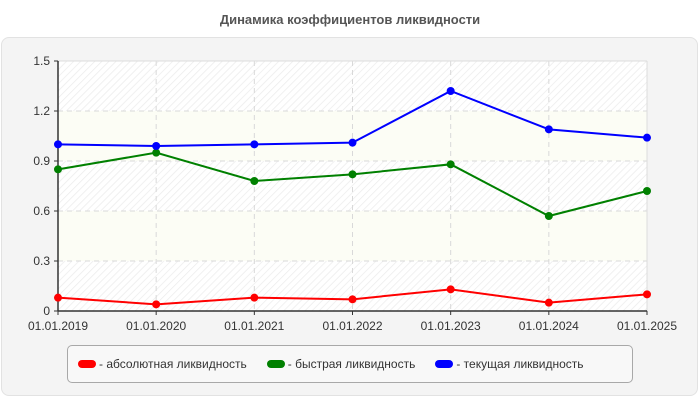 The width and height of the screenshot is (700, 400). I want to click on x-tick-label: 01.01.2019, so click(58, 326).